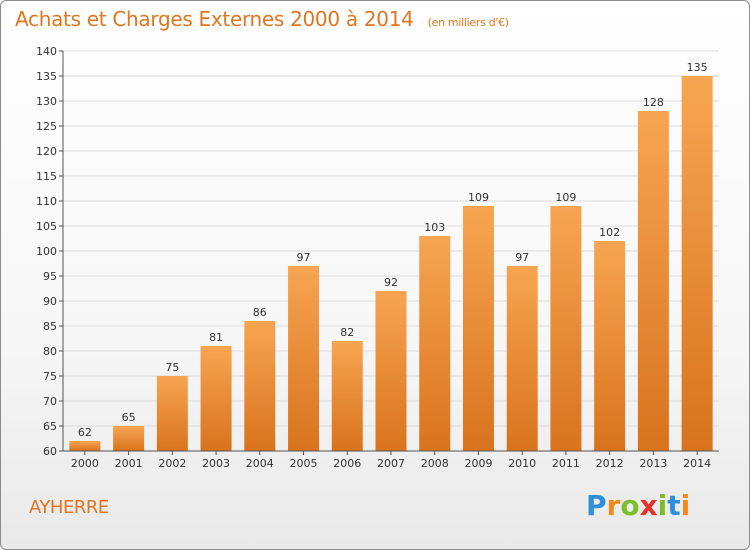 The image size is (750, 550). What do you see at coordinates (69, 507) in the screenshot?
I see `commune-name: AYHERRE` at bounding box center [69, 507].